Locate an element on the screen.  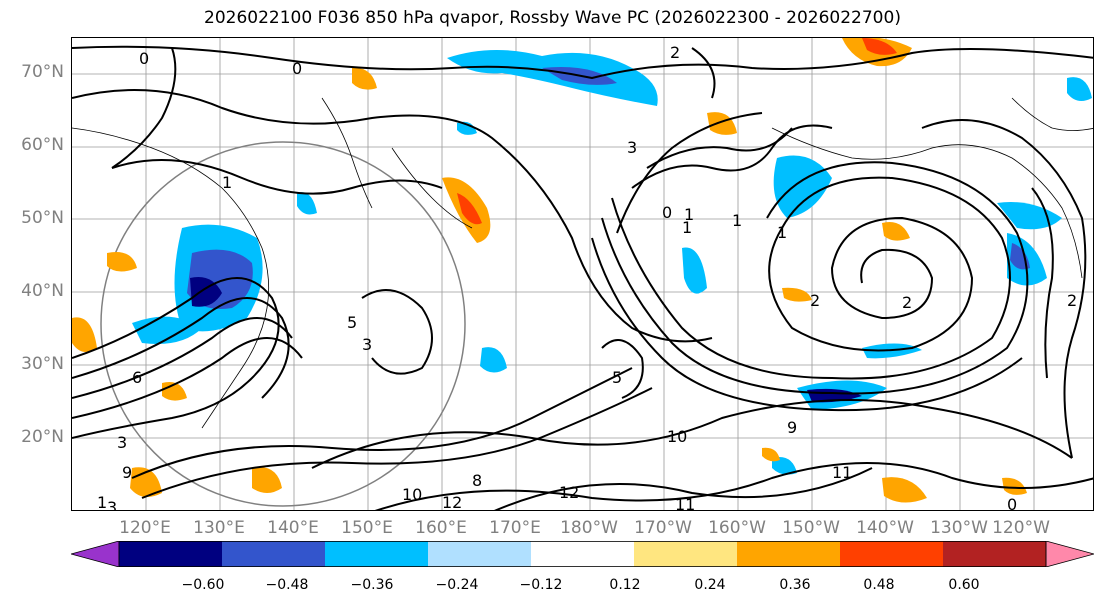
lon-label: 180°W is located at coordinates (589, 528).